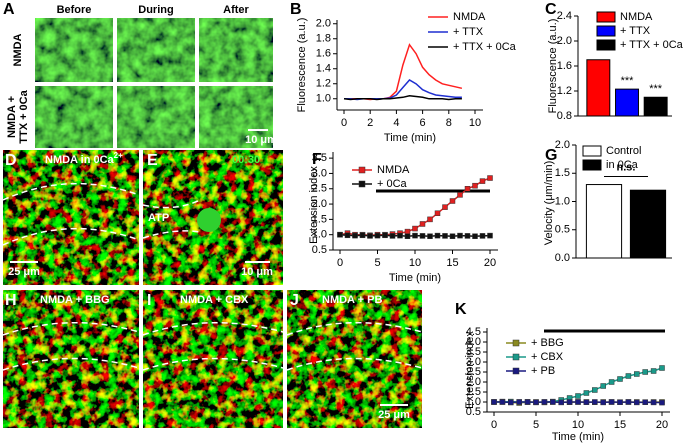 Image resolution: width=688 pixels, height=444 pixels. I want to click on column-label: After, so click(236, 10).